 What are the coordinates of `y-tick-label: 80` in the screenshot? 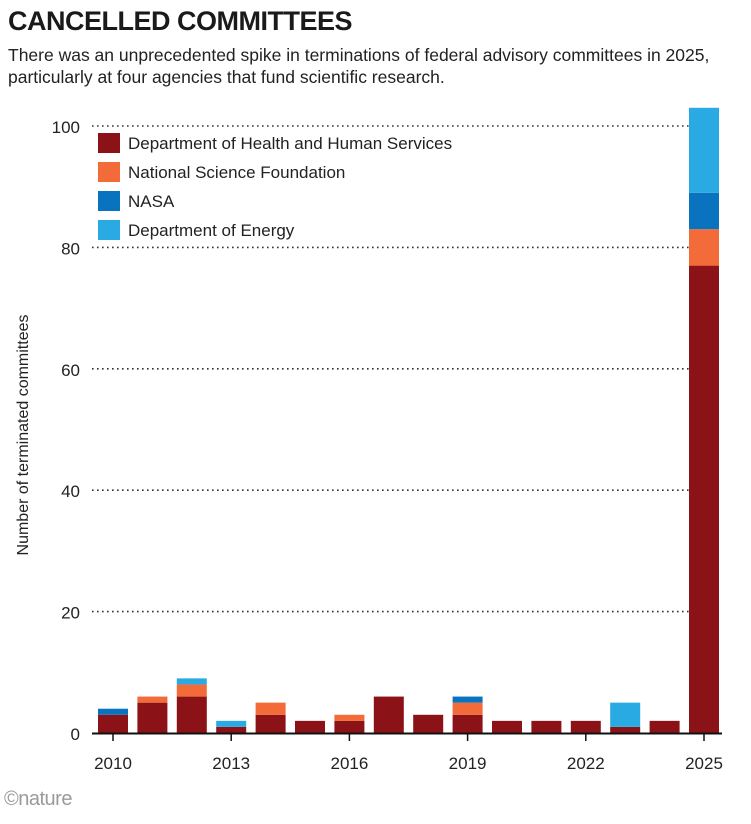 It's located at (70, 248).